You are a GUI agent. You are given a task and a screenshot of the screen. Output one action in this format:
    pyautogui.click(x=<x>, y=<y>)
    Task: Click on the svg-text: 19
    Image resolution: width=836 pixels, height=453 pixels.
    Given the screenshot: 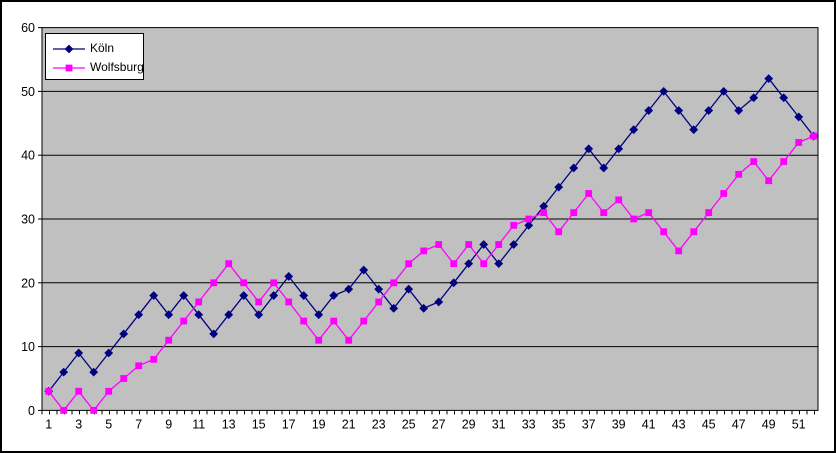 What is the action you would take?
    pyautogui.click(x=319, y=424)
    